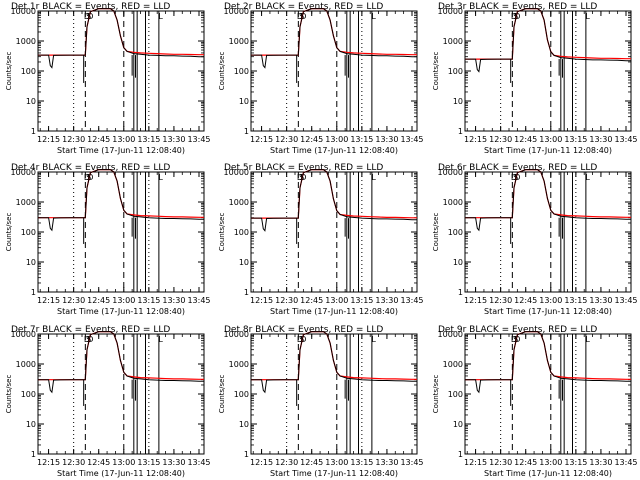 This screenshot has width=640, height=480. Describe the element at coordinates (303, 330) in the screenshot. I see `panel-title: Det 8r BLACK = Events, RED = LLD` at that location.